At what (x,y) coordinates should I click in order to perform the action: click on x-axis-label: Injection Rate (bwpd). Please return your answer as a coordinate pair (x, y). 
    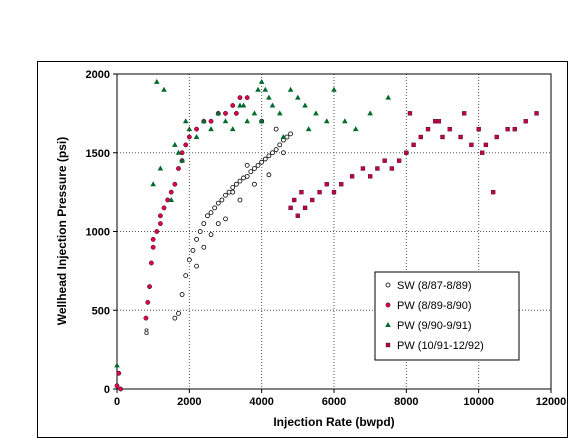
    Looking at the image, I should click on (333, 422).